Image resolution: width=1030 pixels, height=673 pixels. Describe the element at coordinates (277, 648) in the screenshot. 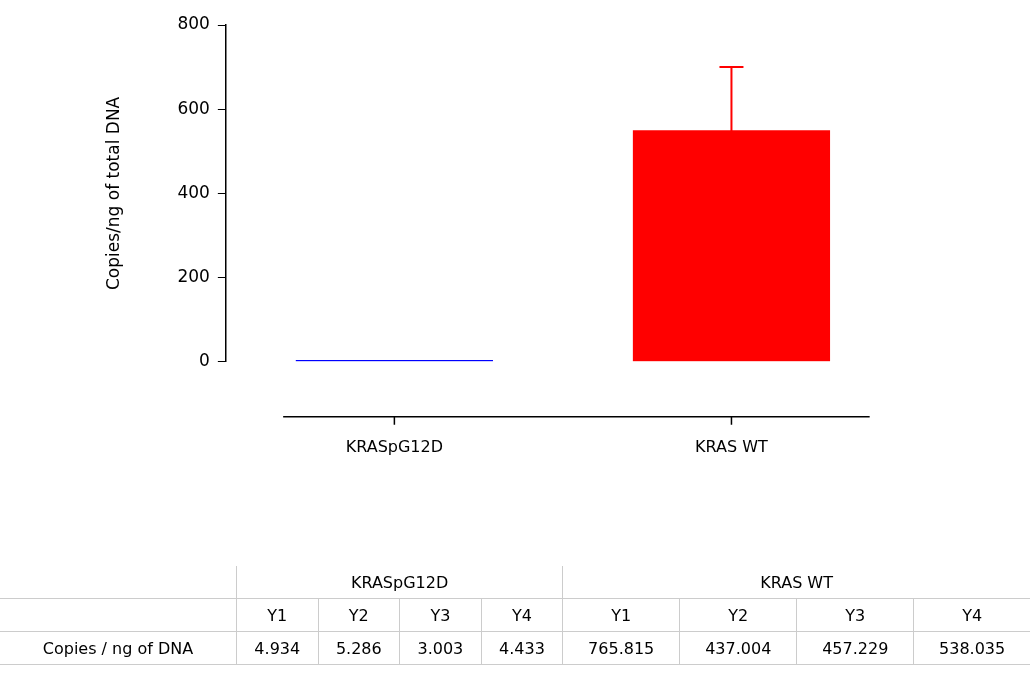

I see `text: 4.934` at that location.